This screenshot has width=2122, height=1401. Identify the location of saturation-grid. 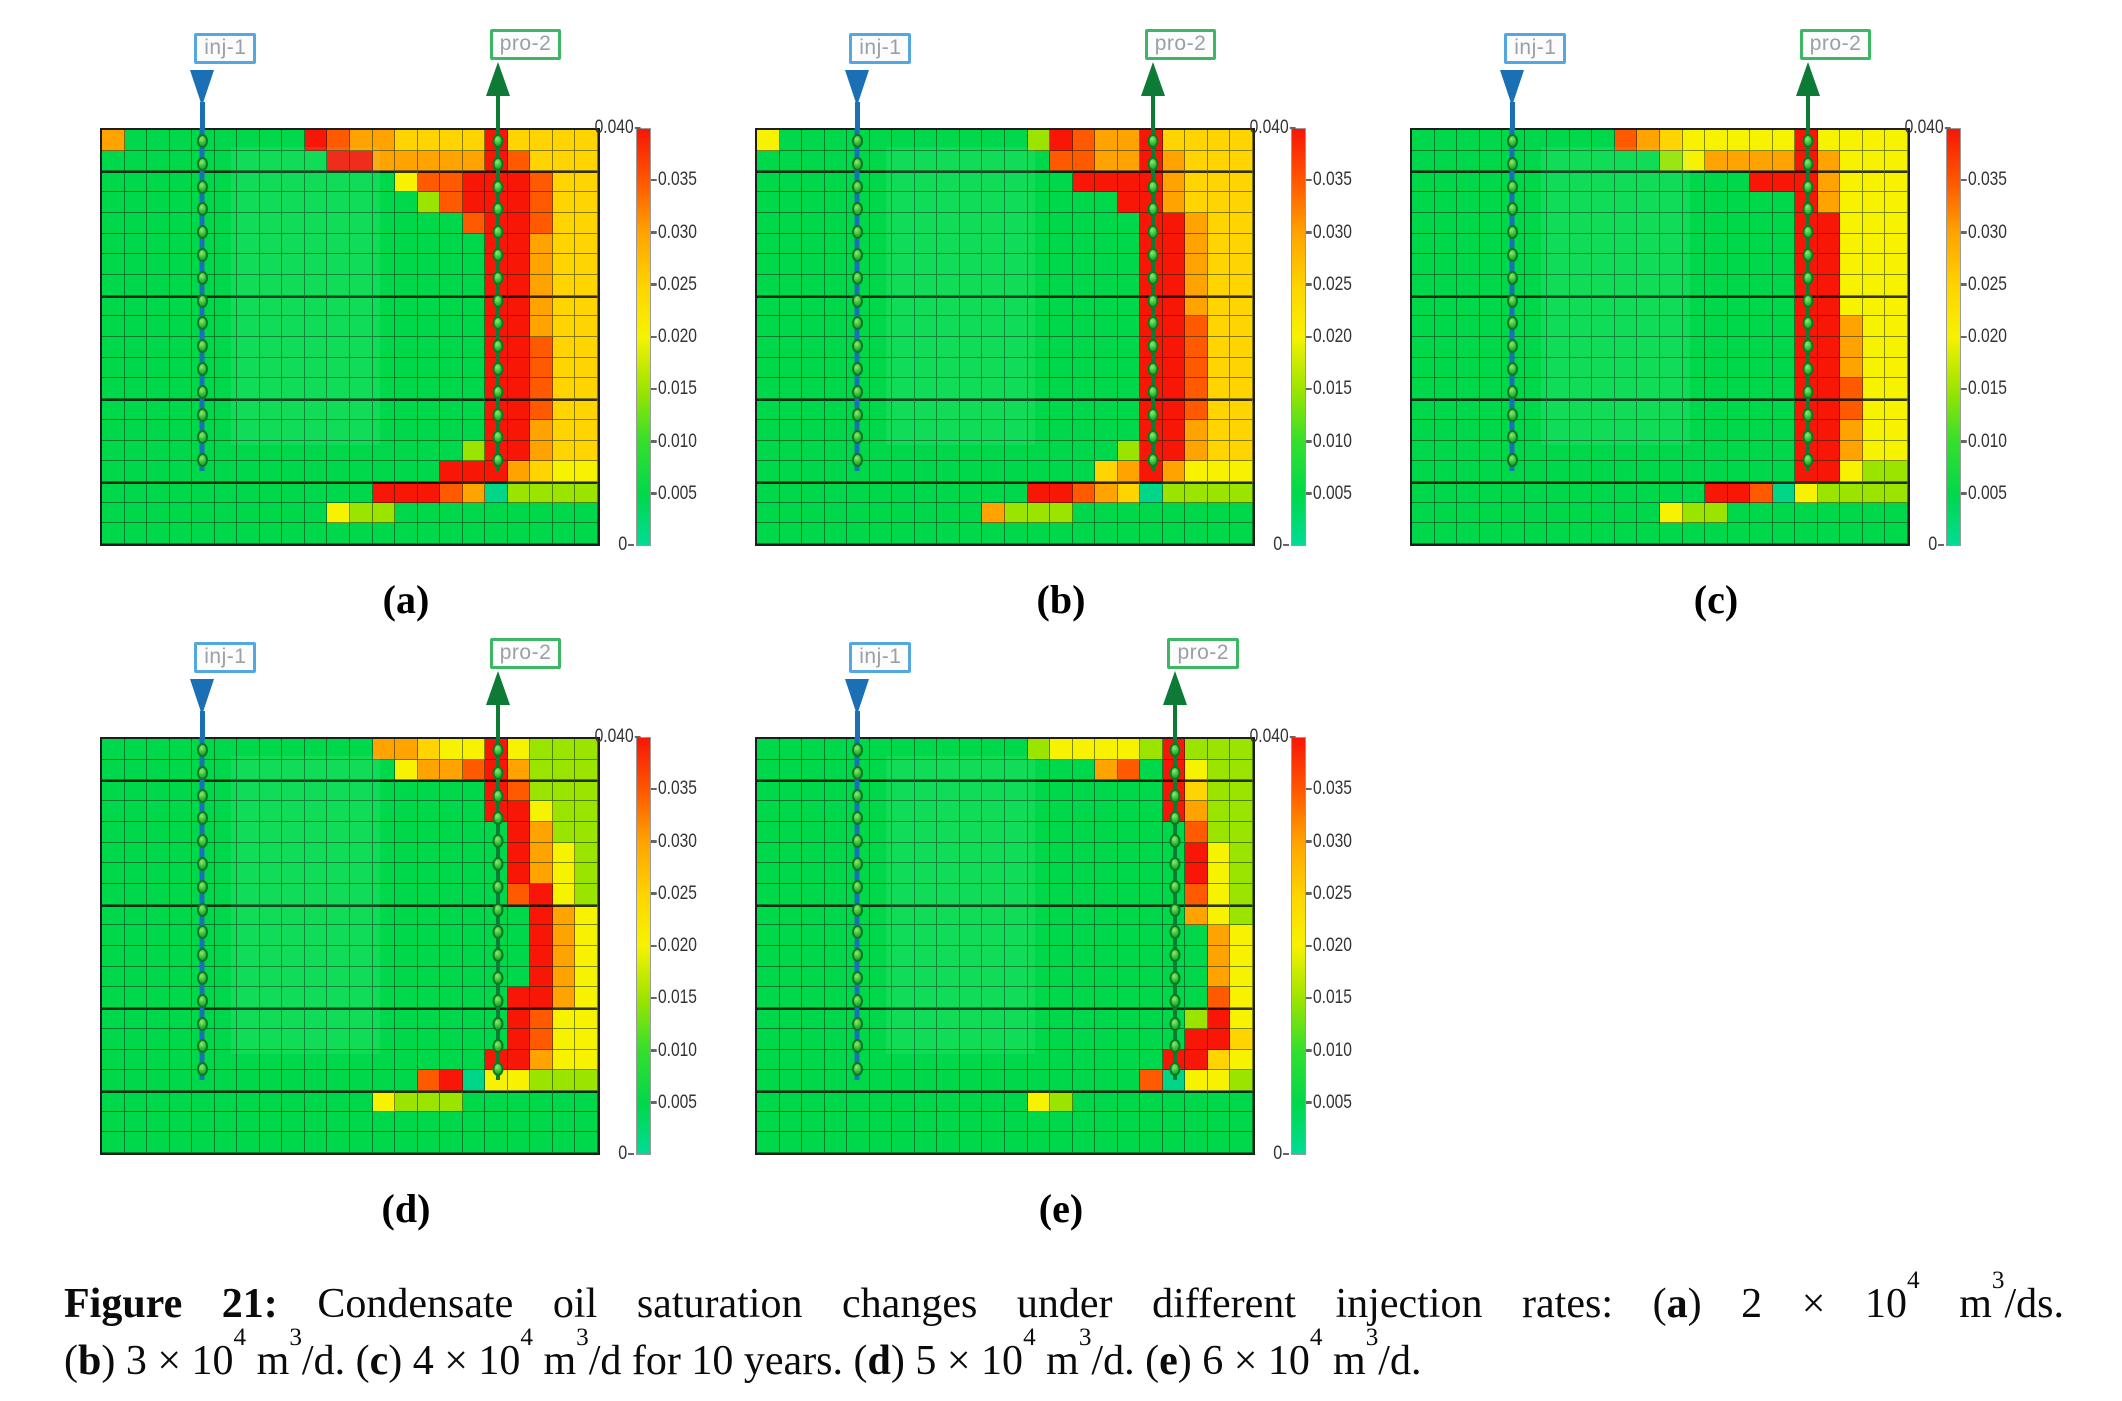
(1005, 946).